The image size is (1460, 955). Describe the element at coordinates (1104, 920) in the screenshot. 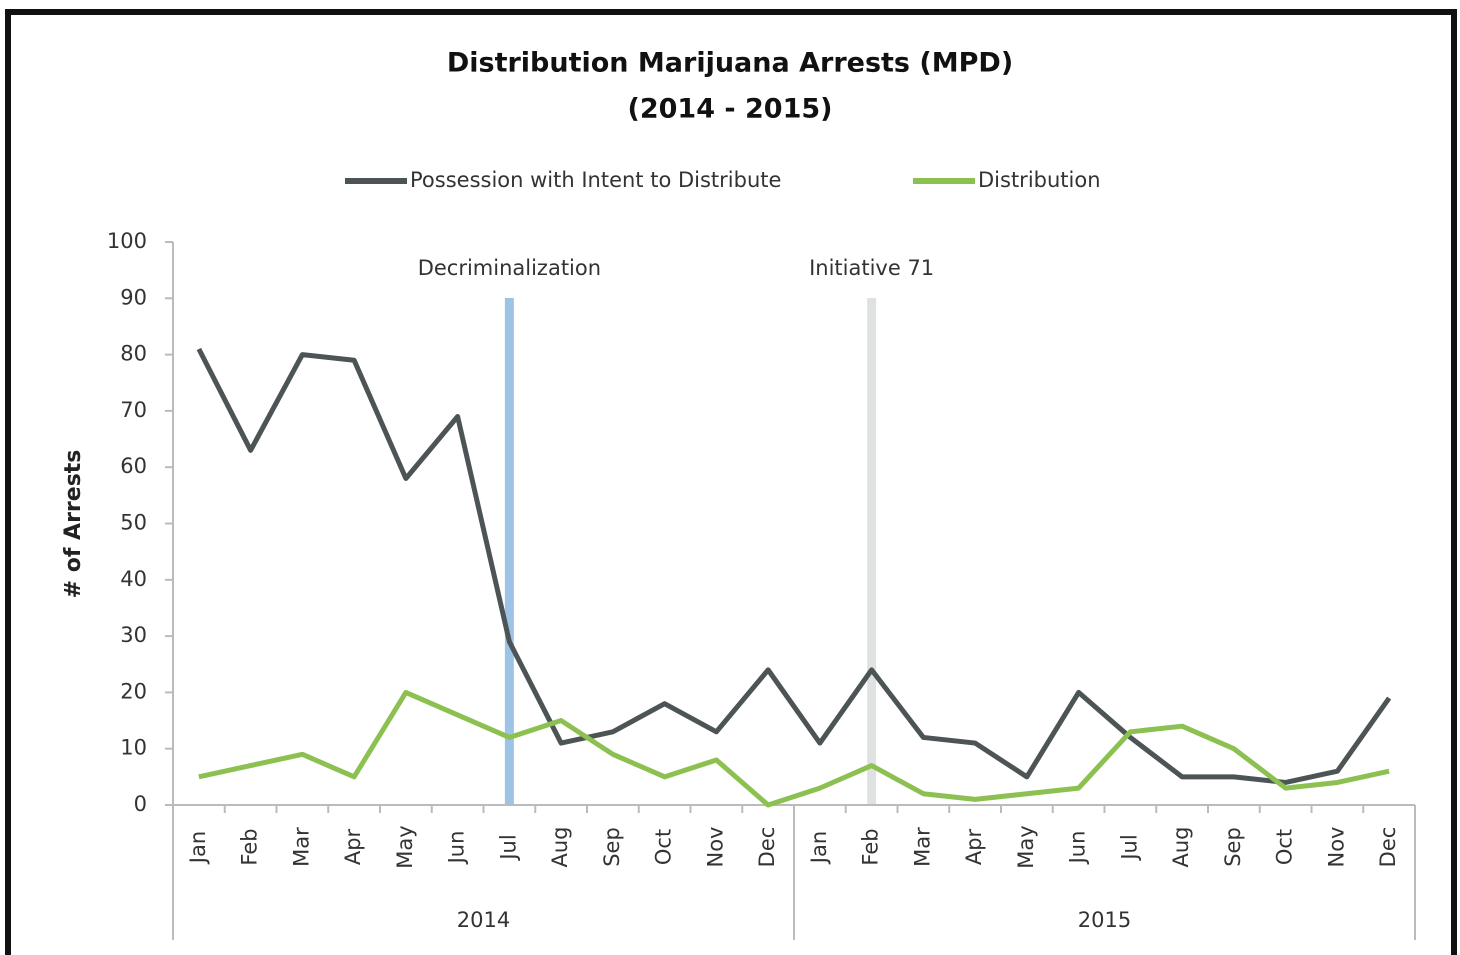

I see `group-label: 2015` at that location.